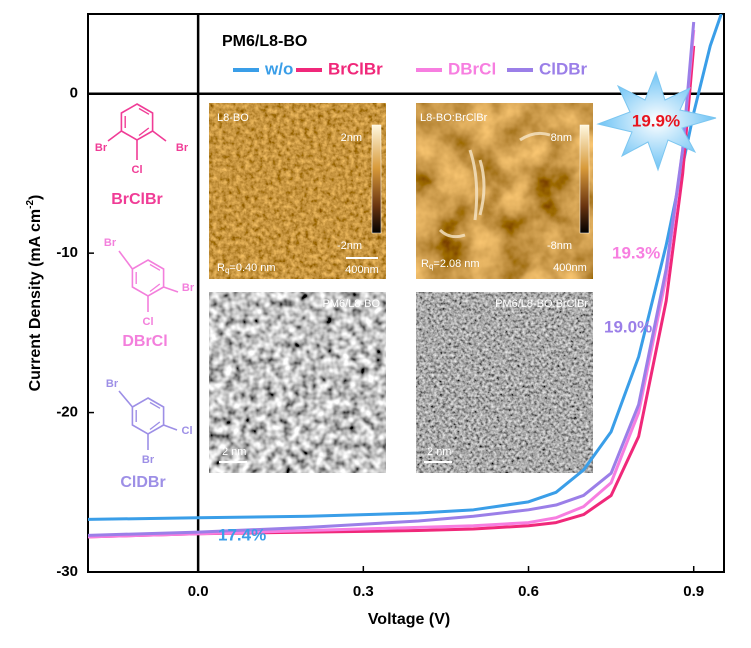 The height and width of the screenshot is (648, 751). I want to click on x-tick-label: 0.3, so click(363, 591).